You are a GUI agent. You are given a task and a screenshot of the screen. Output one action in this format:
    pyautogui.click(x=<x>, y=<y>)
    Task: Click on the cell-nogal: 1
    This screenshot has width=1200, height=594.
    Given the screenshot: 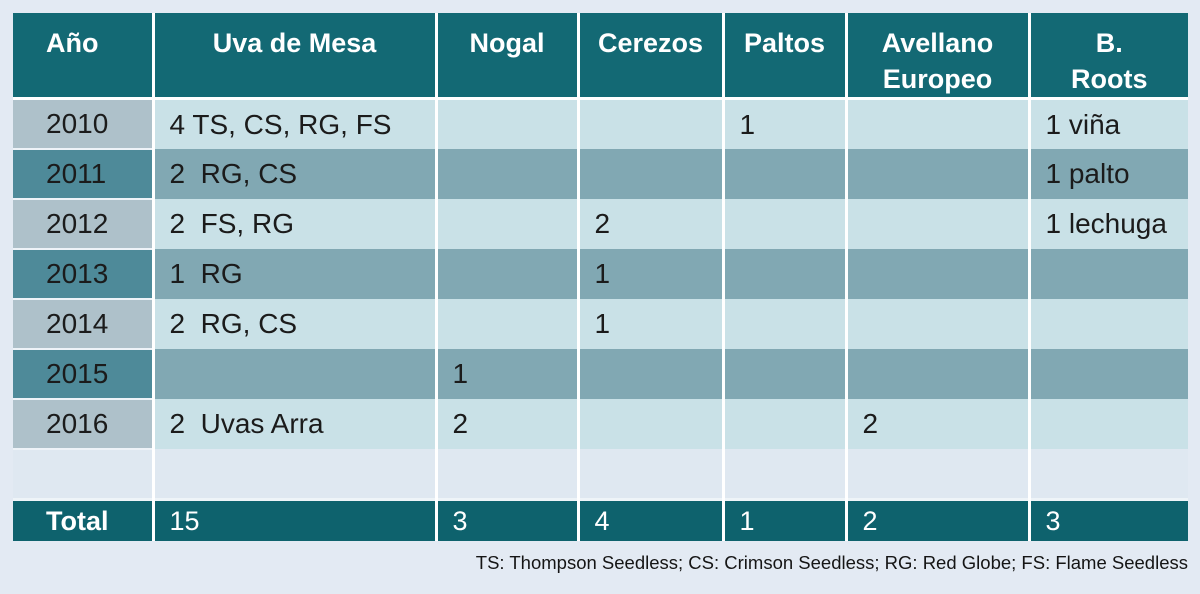 What is the action you would take?
    pyautogui.click(x=506, y=373)
    